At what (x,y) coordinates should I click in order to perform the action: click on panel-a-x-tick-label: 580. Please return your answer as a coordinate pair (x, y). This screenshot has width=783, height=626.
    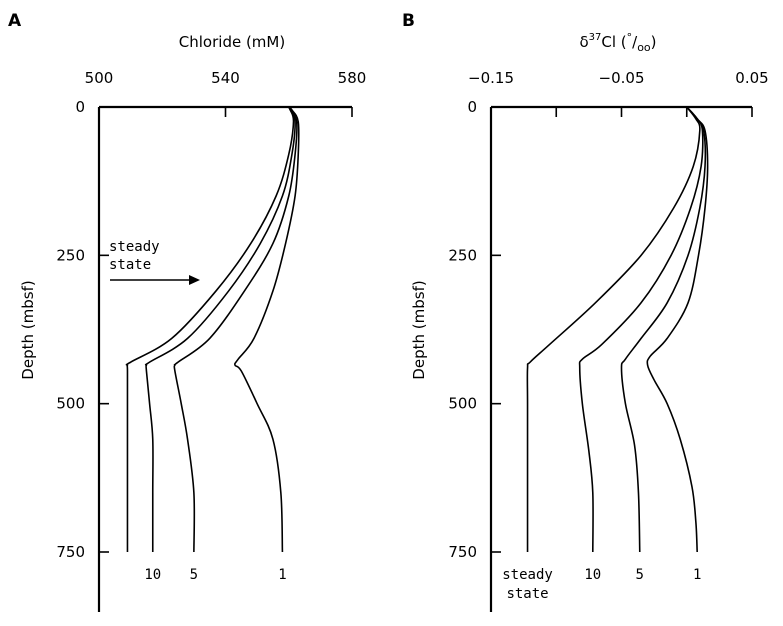
    Looking at the image, I should click on (352, 78).